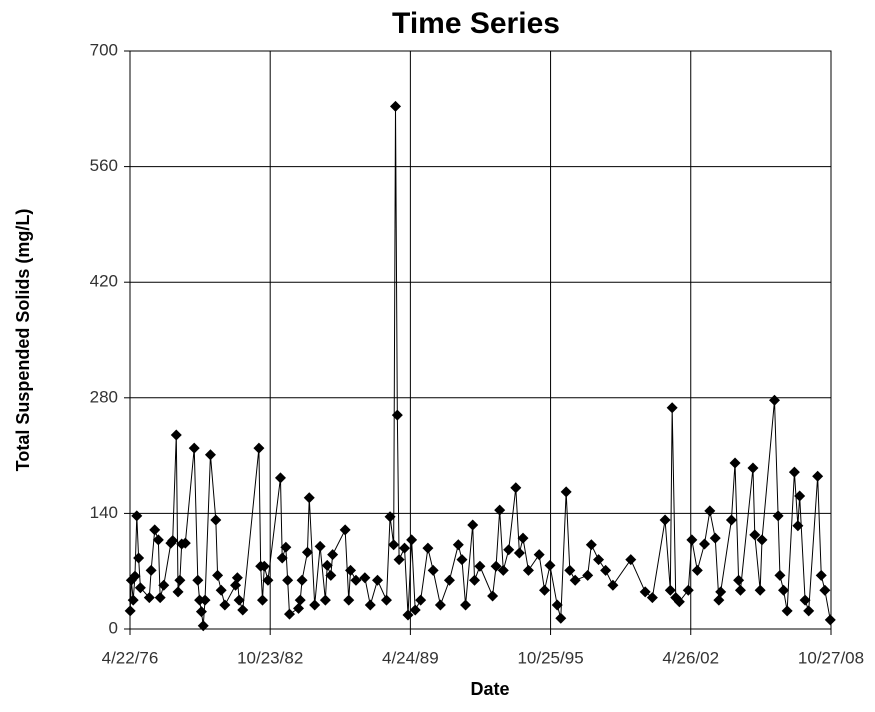  Describe the element at coordinates (476, 23) in the screenshot. I see `chart-title: Time Series` at that location.